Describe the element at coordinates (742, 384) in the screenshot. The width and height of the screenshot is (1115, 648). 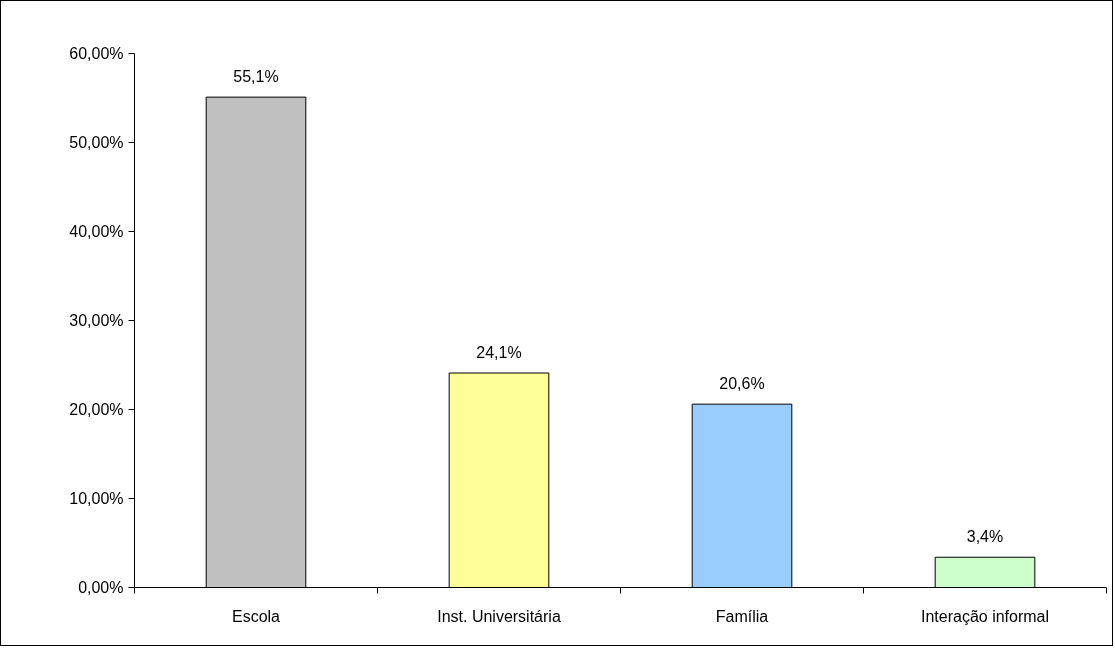
I see `data-label: 20,6%` at that location.